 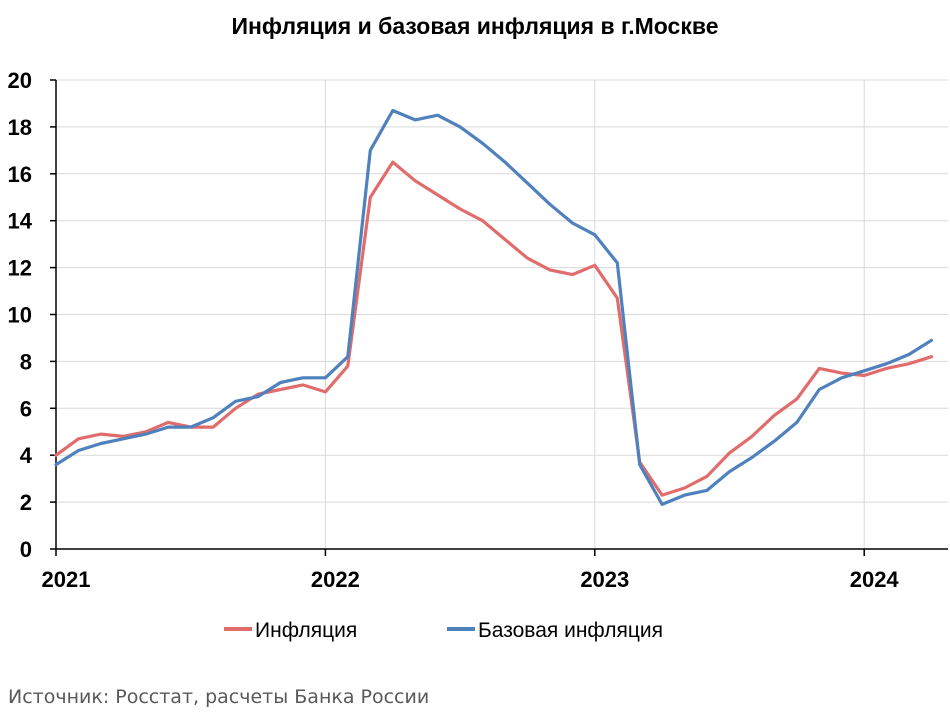 I want to click on x-tick-label: 2023, so click(x=604, y=579).